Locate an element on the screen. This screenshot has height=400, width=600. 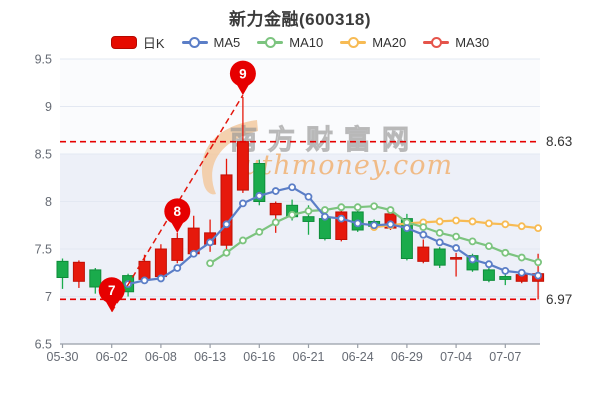
y-tick-label: 7 is located at coordinates (48, 297).